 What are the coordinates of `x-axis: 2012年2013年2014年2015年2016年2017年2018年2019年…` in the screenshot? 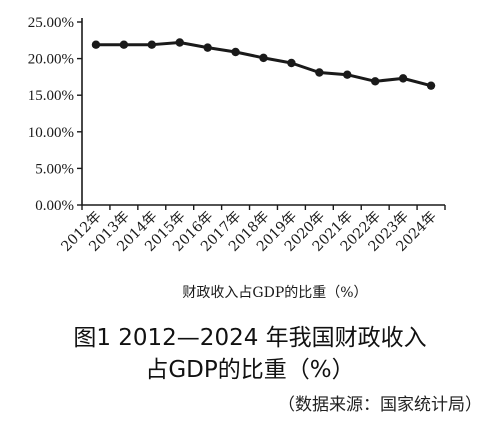 It's located at (252, 229).